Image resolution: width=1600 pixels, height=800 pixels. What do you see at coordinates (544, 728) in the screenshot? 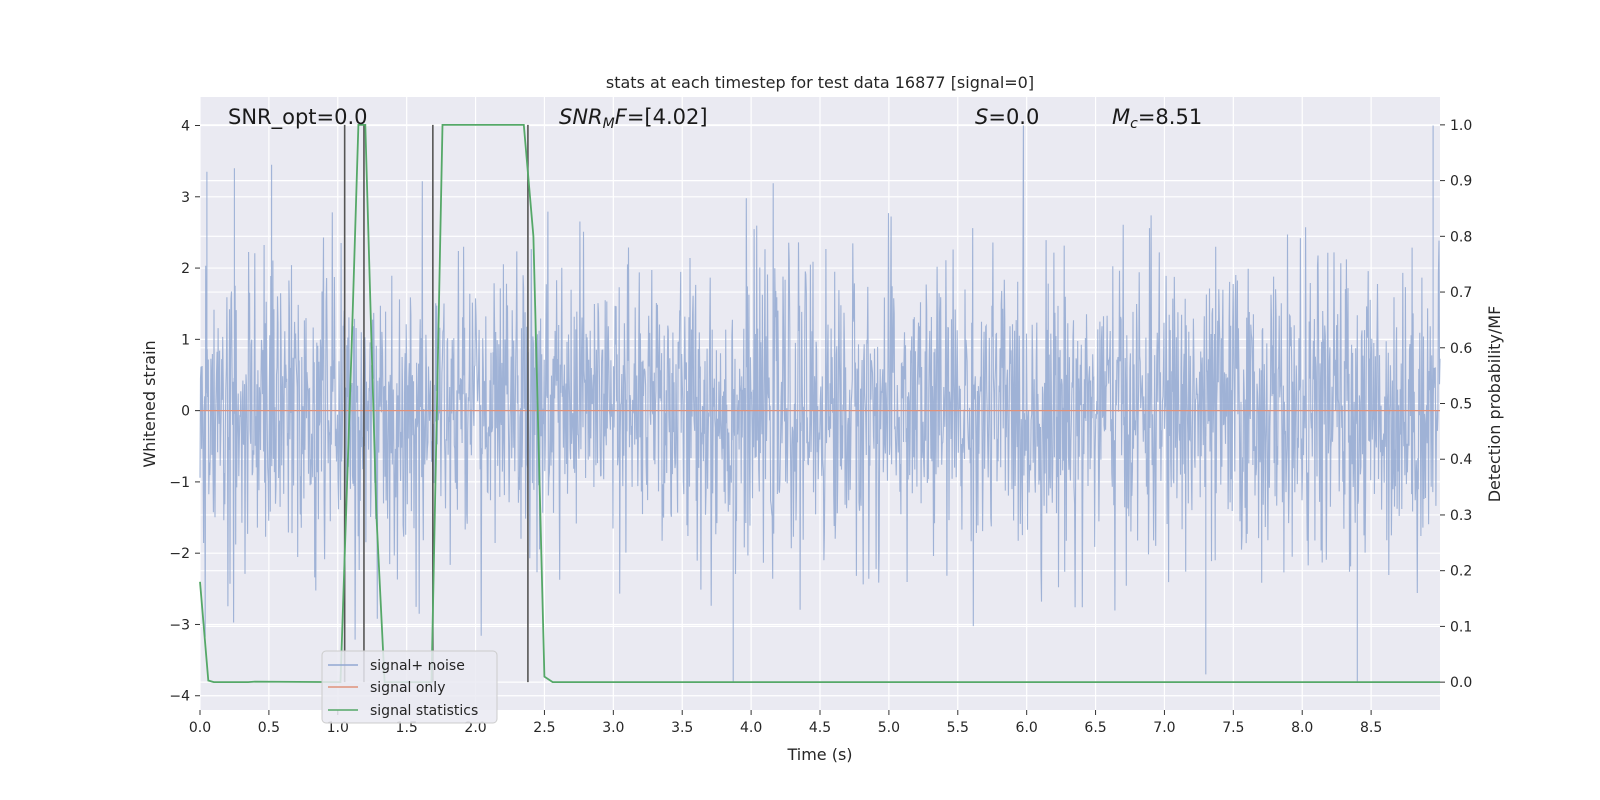
I see `x-tick-label: 2.5` at bounding box center [544, 728].